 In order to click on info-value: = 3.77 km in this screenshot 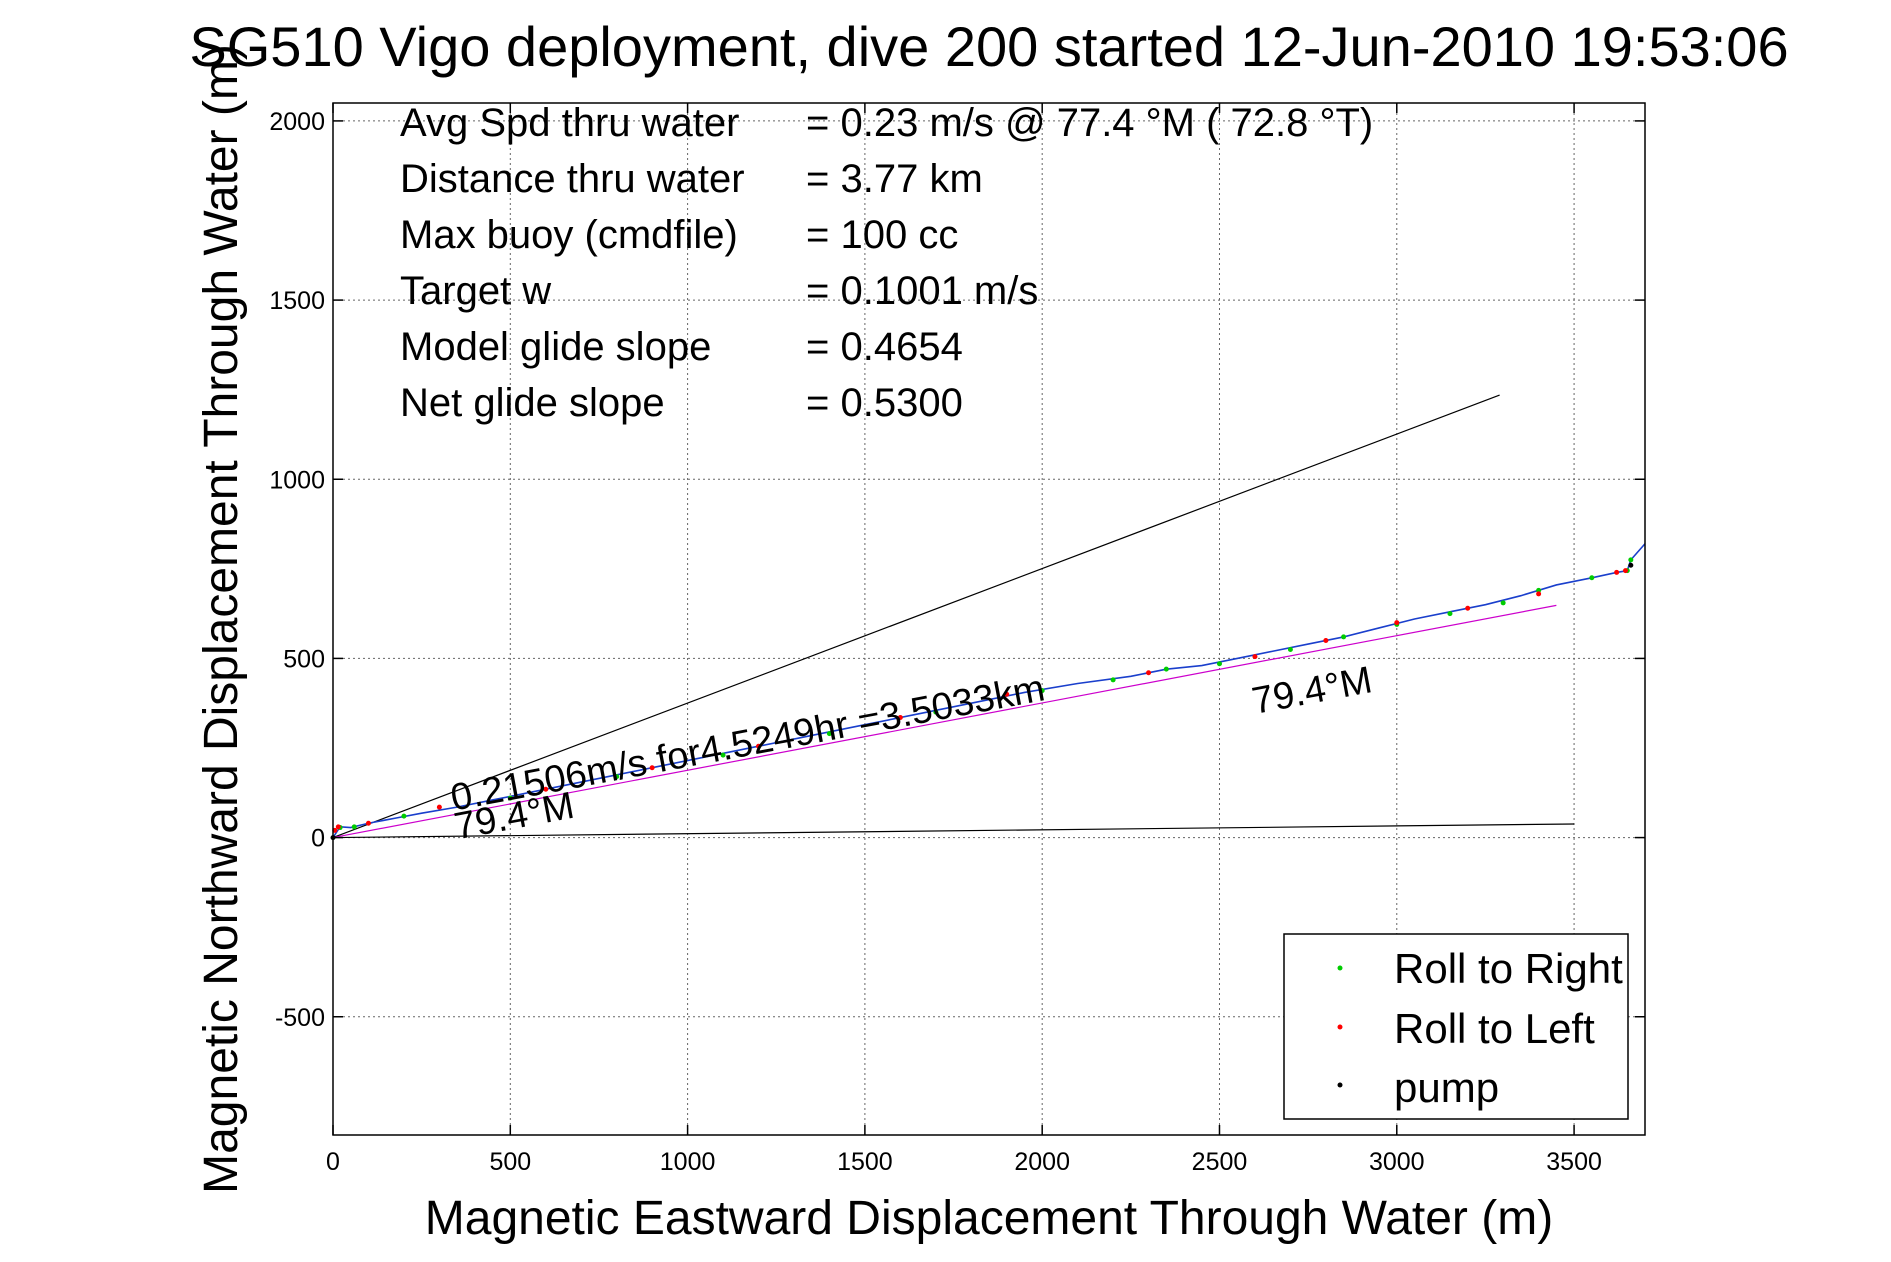, I will do `click(894, 179)`.